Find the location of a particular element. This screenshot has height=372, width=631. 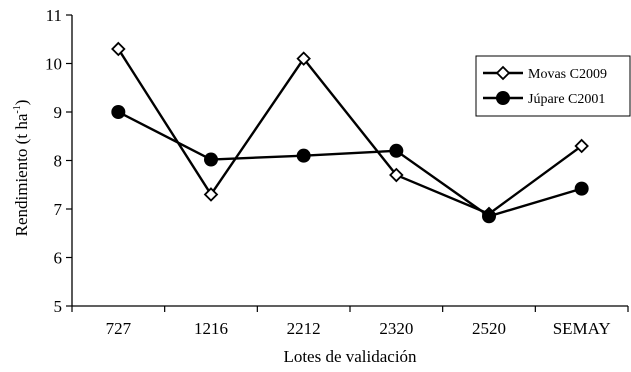

y-axis-title: Rendimiento (t ha-1) is located at coordinates (21, 168).